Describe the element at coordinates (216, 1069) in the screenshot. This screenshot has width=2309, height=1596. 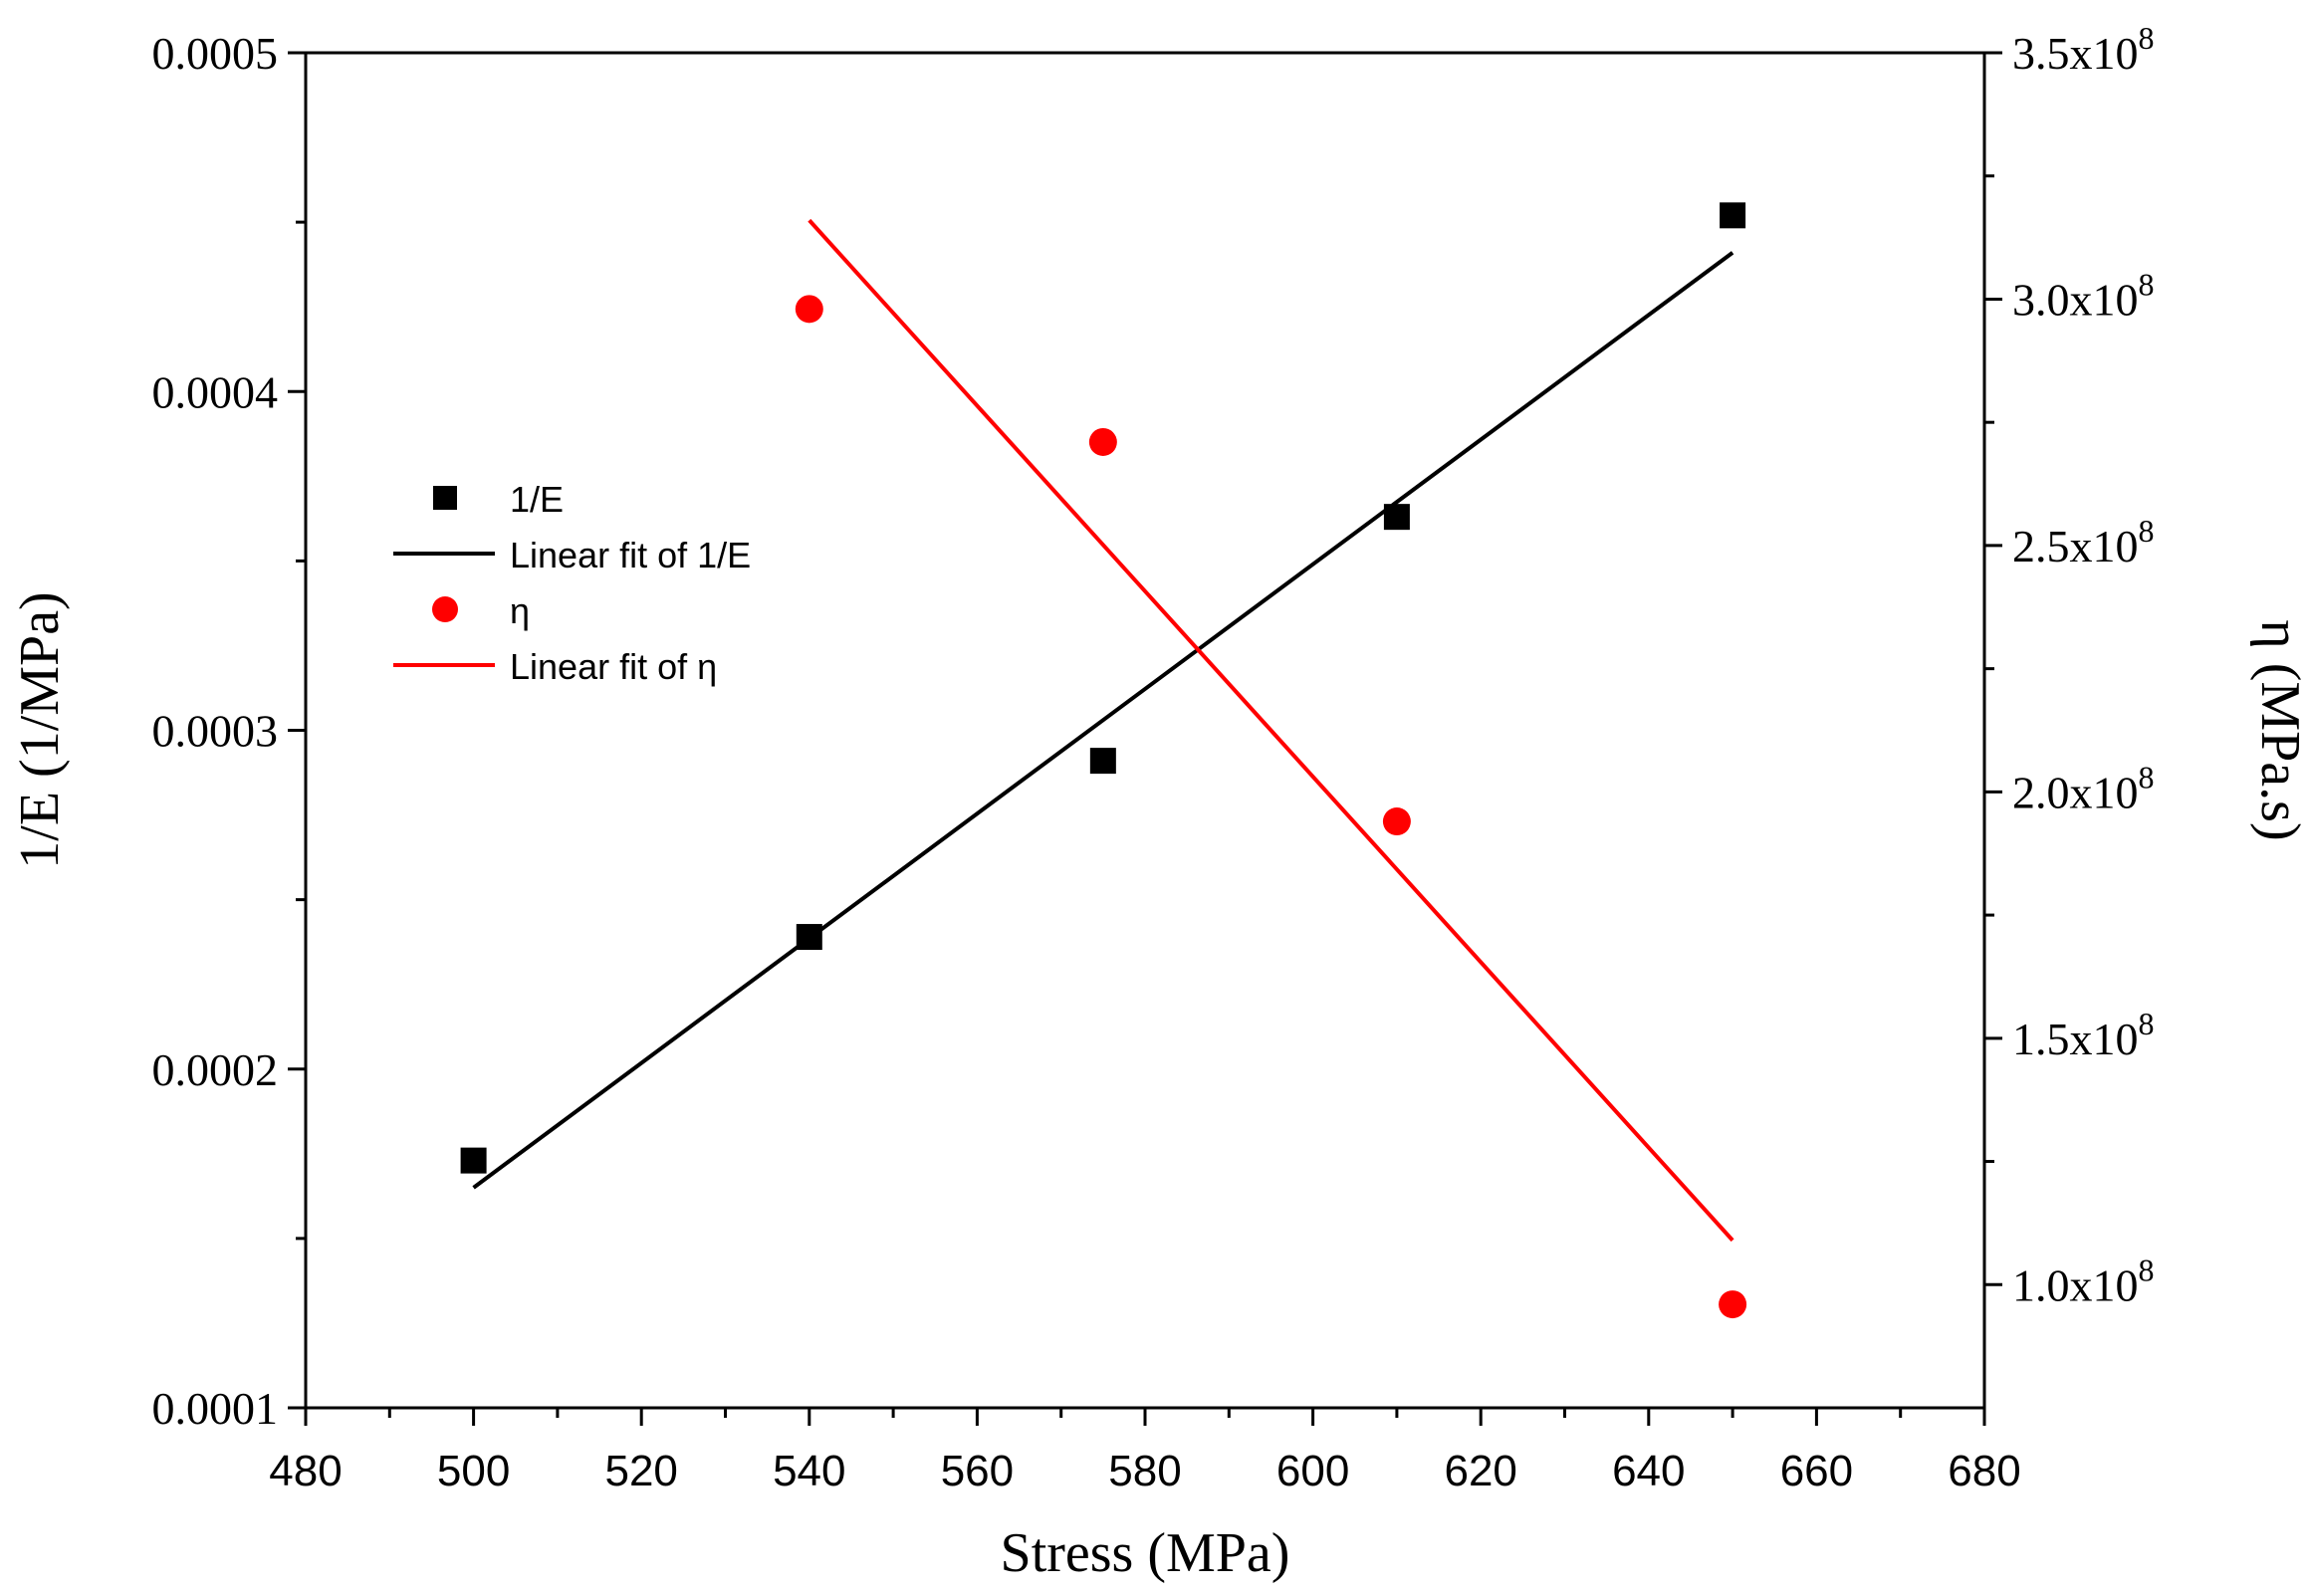
I see `y-left-tick-label: 0.0002` at that location.